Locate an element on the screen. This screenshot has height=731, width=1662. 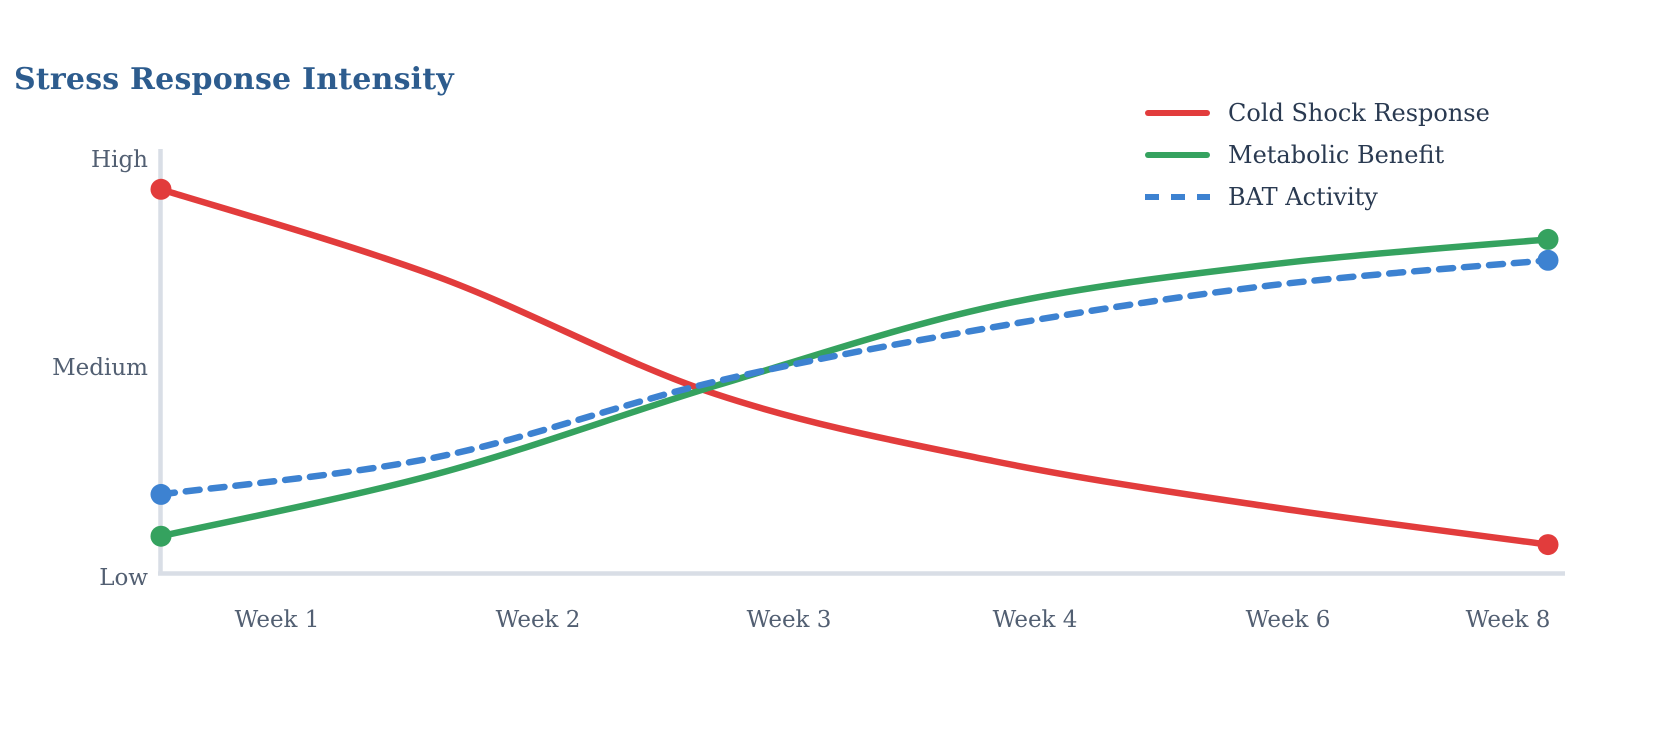
legend-item-cold-shock-response: Cold Shock Response is located at coordinates (1317, 113).